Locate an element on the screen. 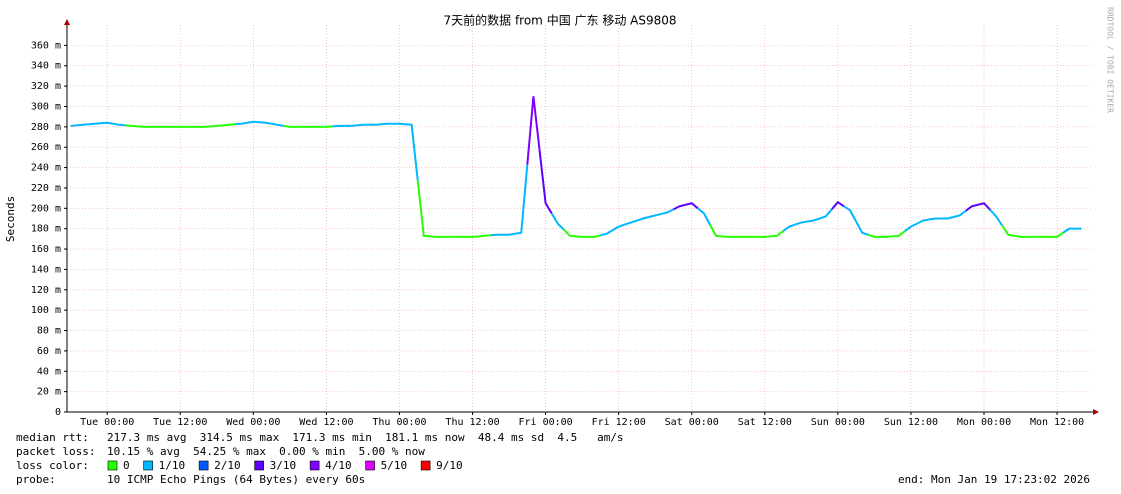 The width and height of the screenshot is (1121, 494). x-tick-label: Sun 00:00 is located at coordinates (838, 422).